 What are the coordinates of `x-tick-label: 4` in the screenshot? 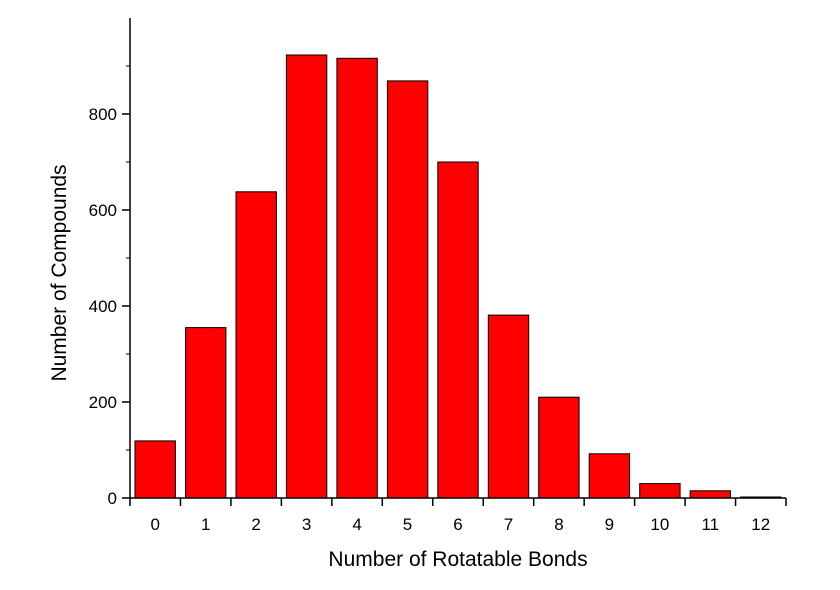 It's located at (356, 524).